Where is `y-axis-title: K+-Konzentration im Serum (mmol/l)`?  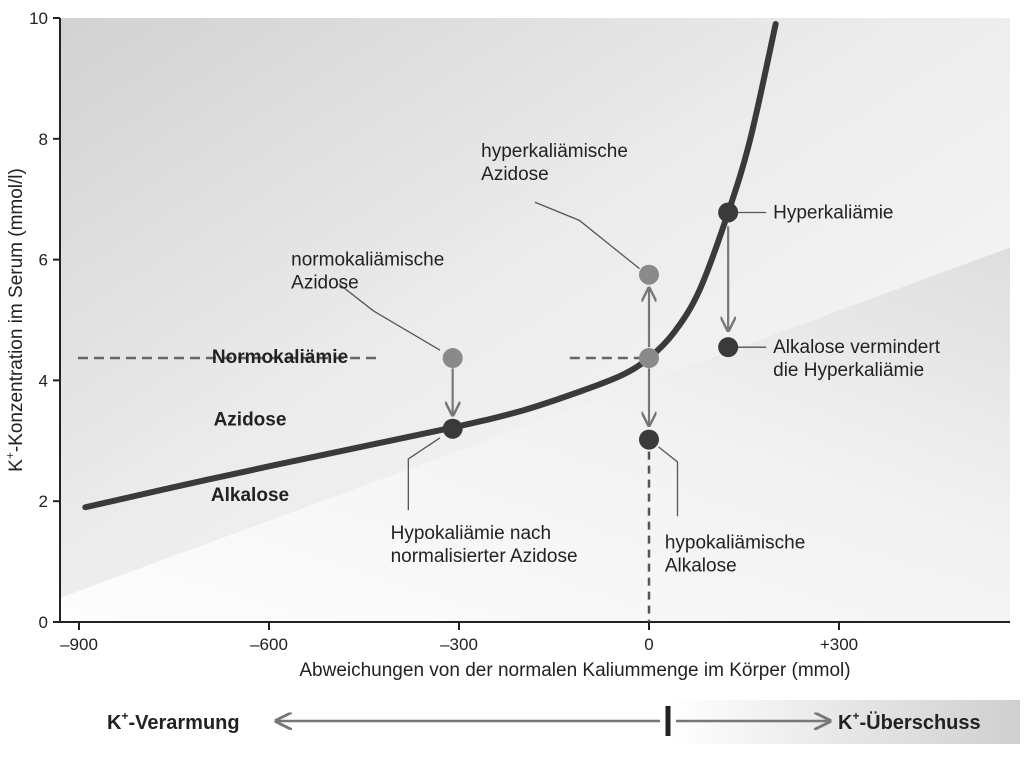
y-axis-title: K+-Konzentration im Serum (mmol/l) is located at coordinates (15, 320).